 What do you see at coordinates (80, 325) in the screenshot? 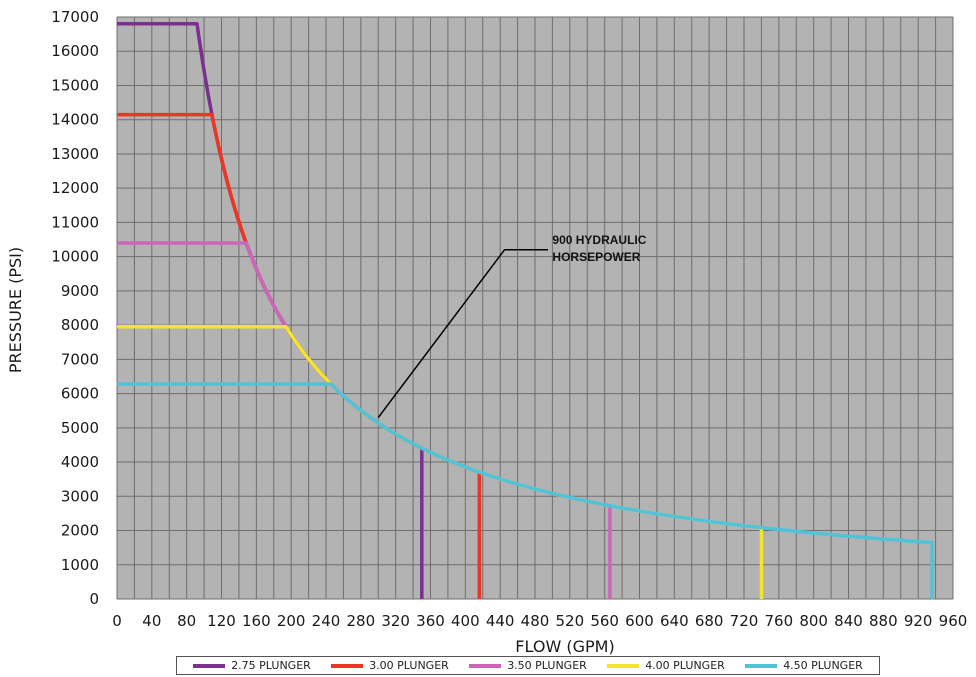
I see `y-tick-label: 8000` at bounding box center [80, 325].